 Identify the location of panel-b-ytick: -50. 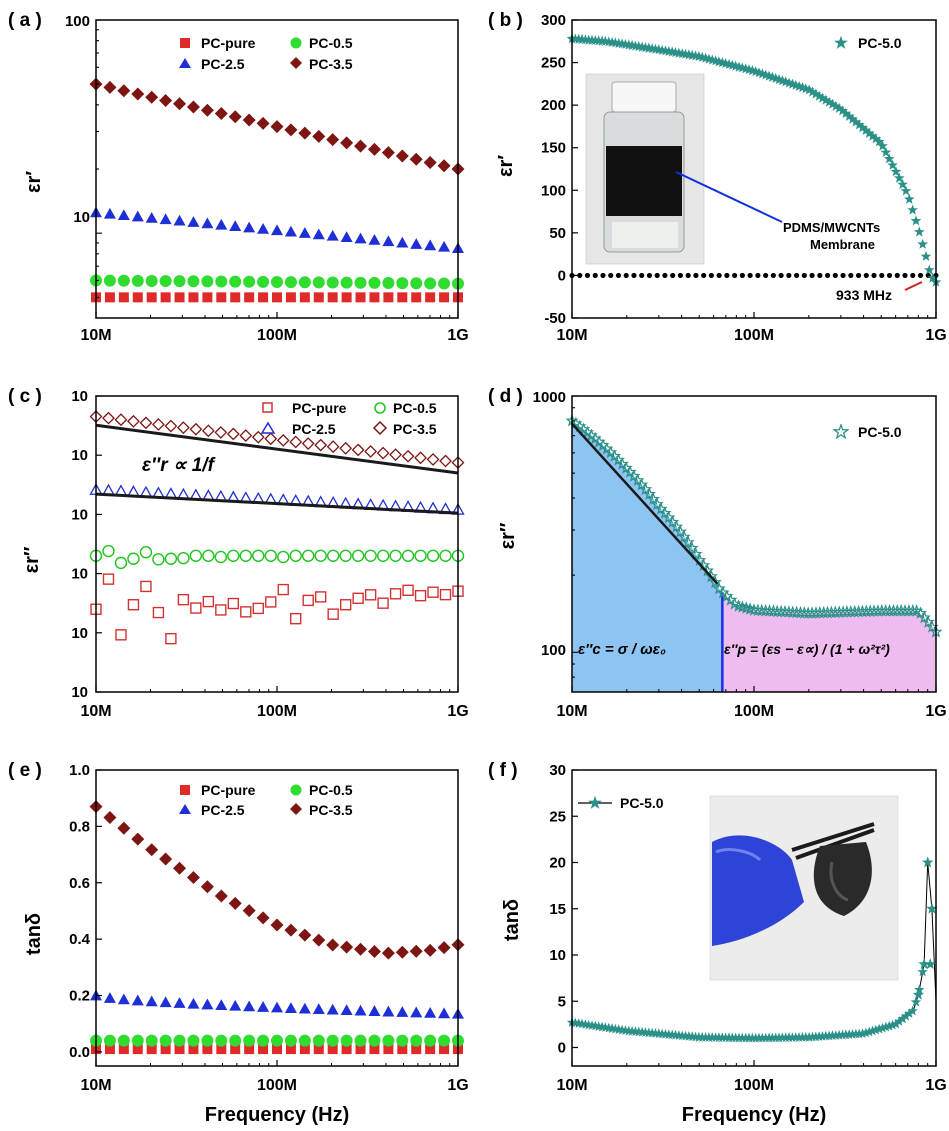
(555, 318).